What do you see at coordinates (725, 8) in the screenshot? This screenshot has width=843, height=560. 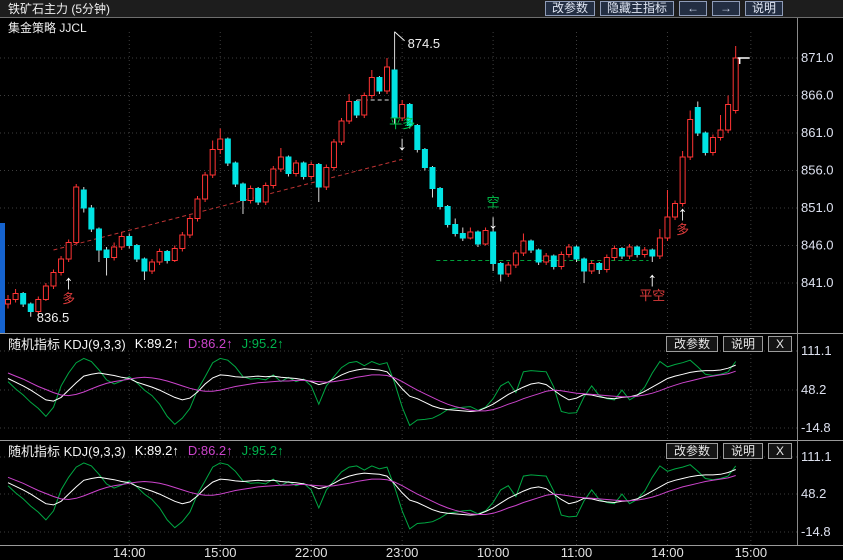 I see `next-arrow-icon: →` at bounding box center [725, 8].